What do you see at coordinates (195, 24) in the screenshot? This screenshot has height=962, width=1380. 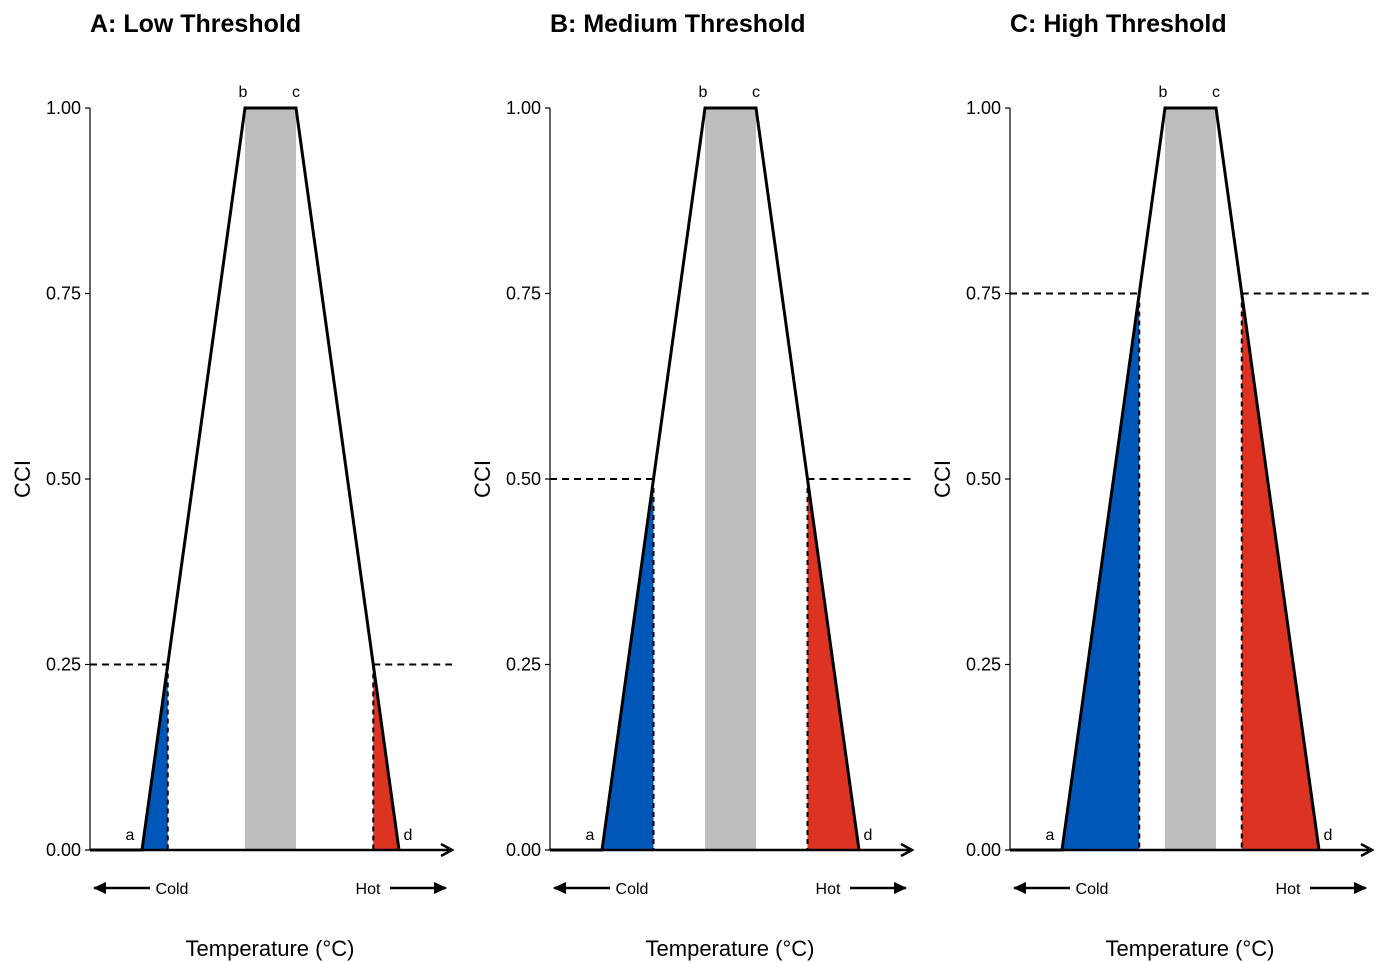 I see `chart-title: A: Low Threshold` at bounding box center [195, 24].